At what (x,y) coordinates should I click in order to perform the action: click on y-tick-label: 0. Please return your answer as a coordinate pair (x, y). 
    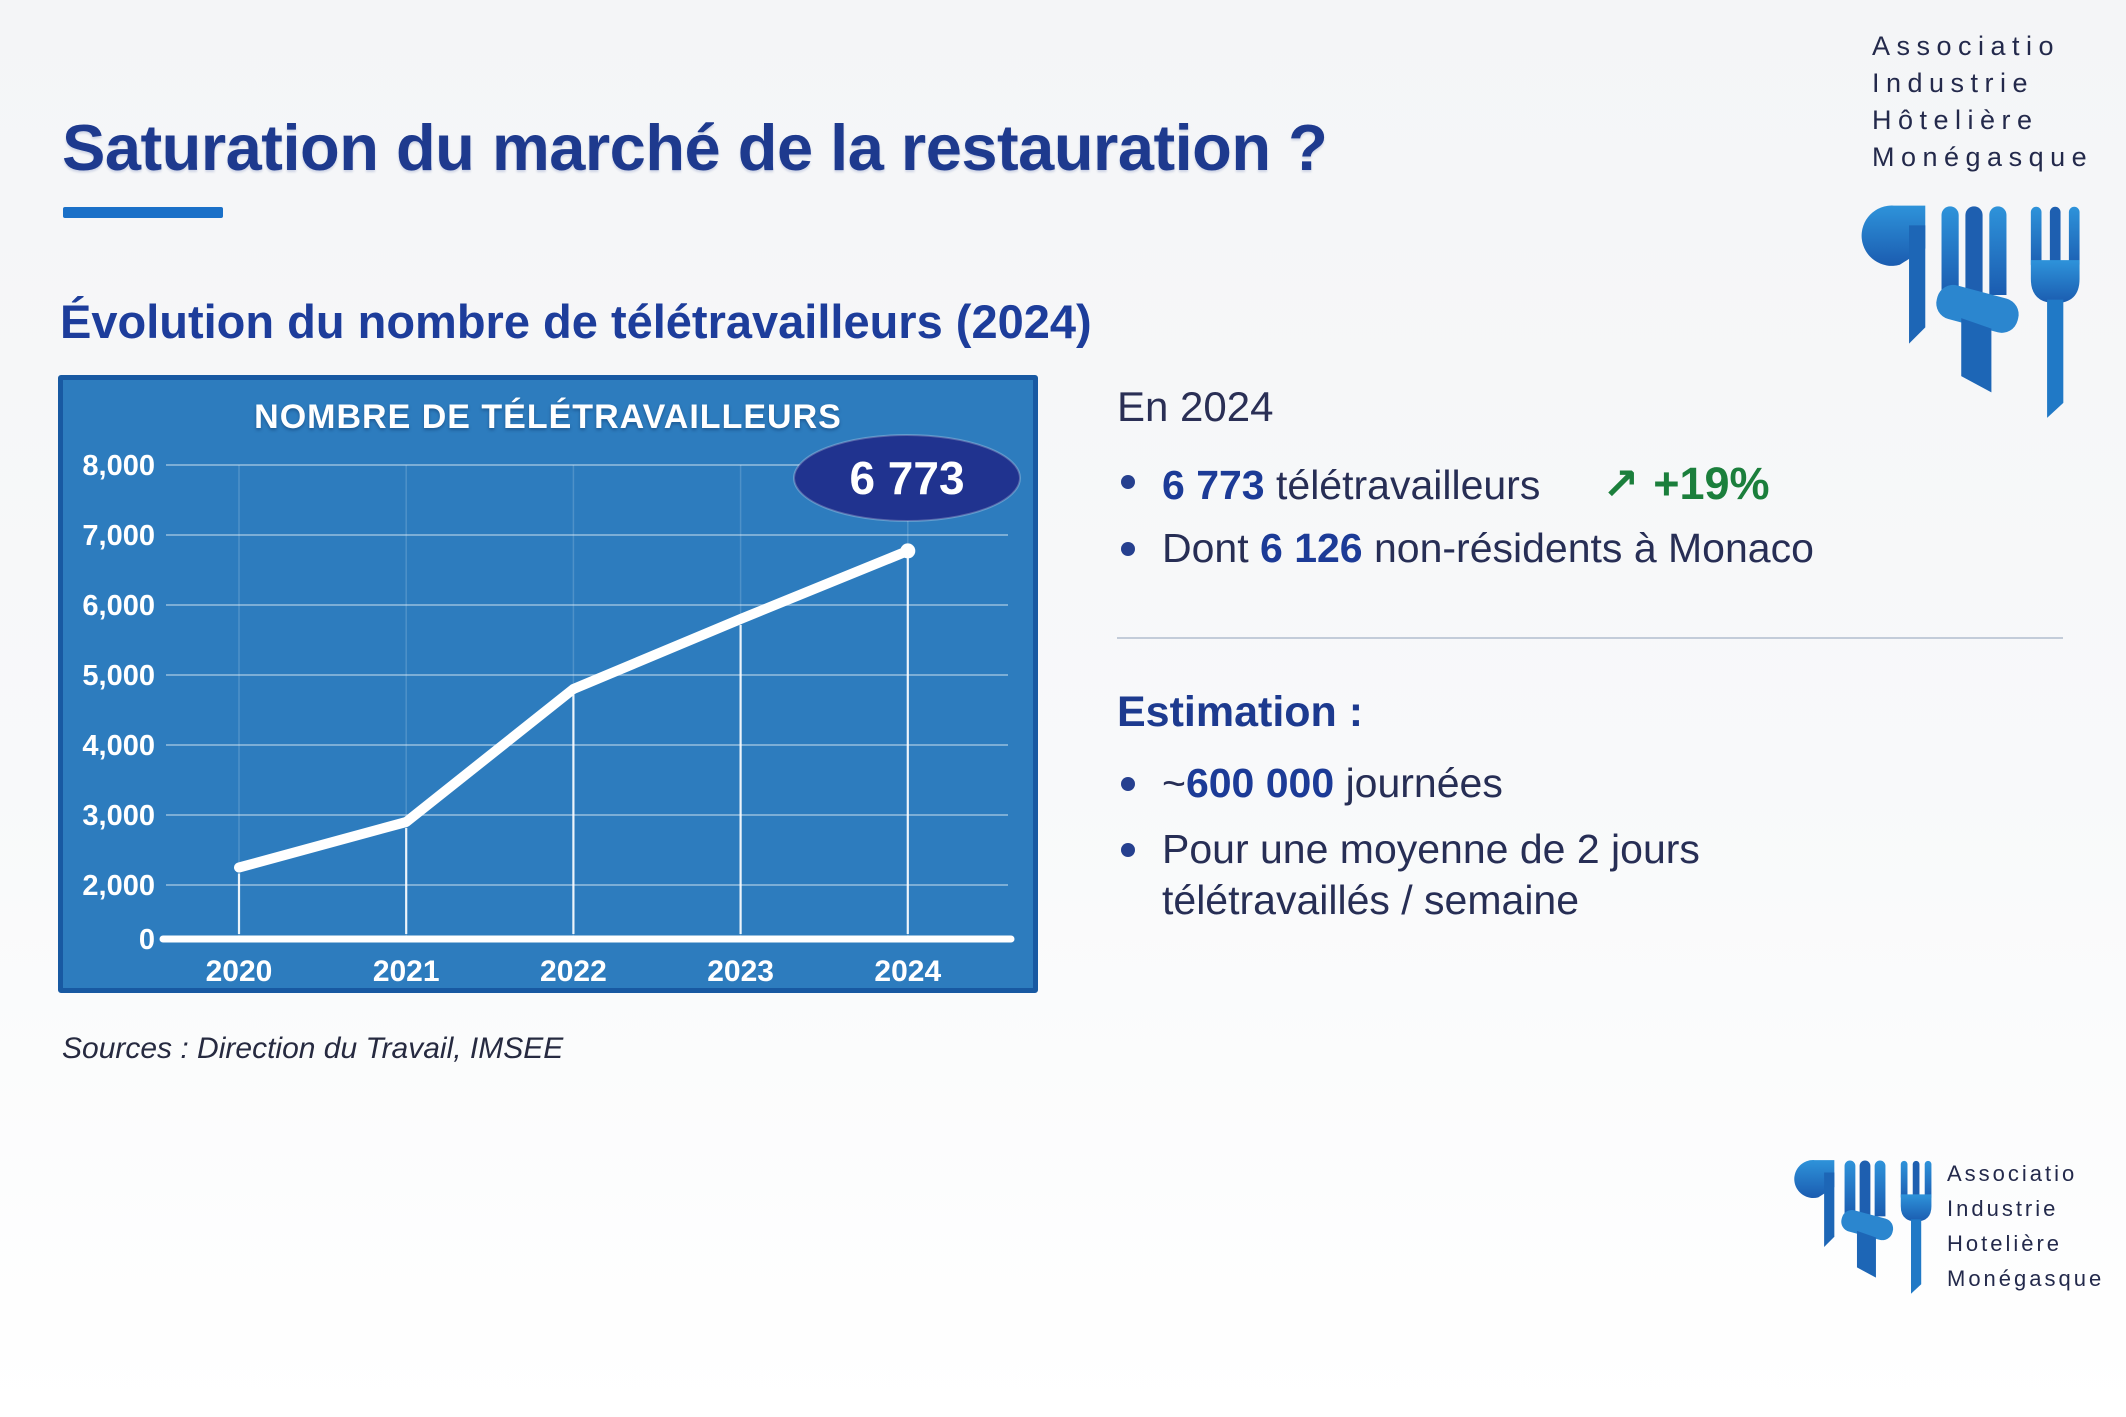
    Looking at the image, I should click on (147, 940).